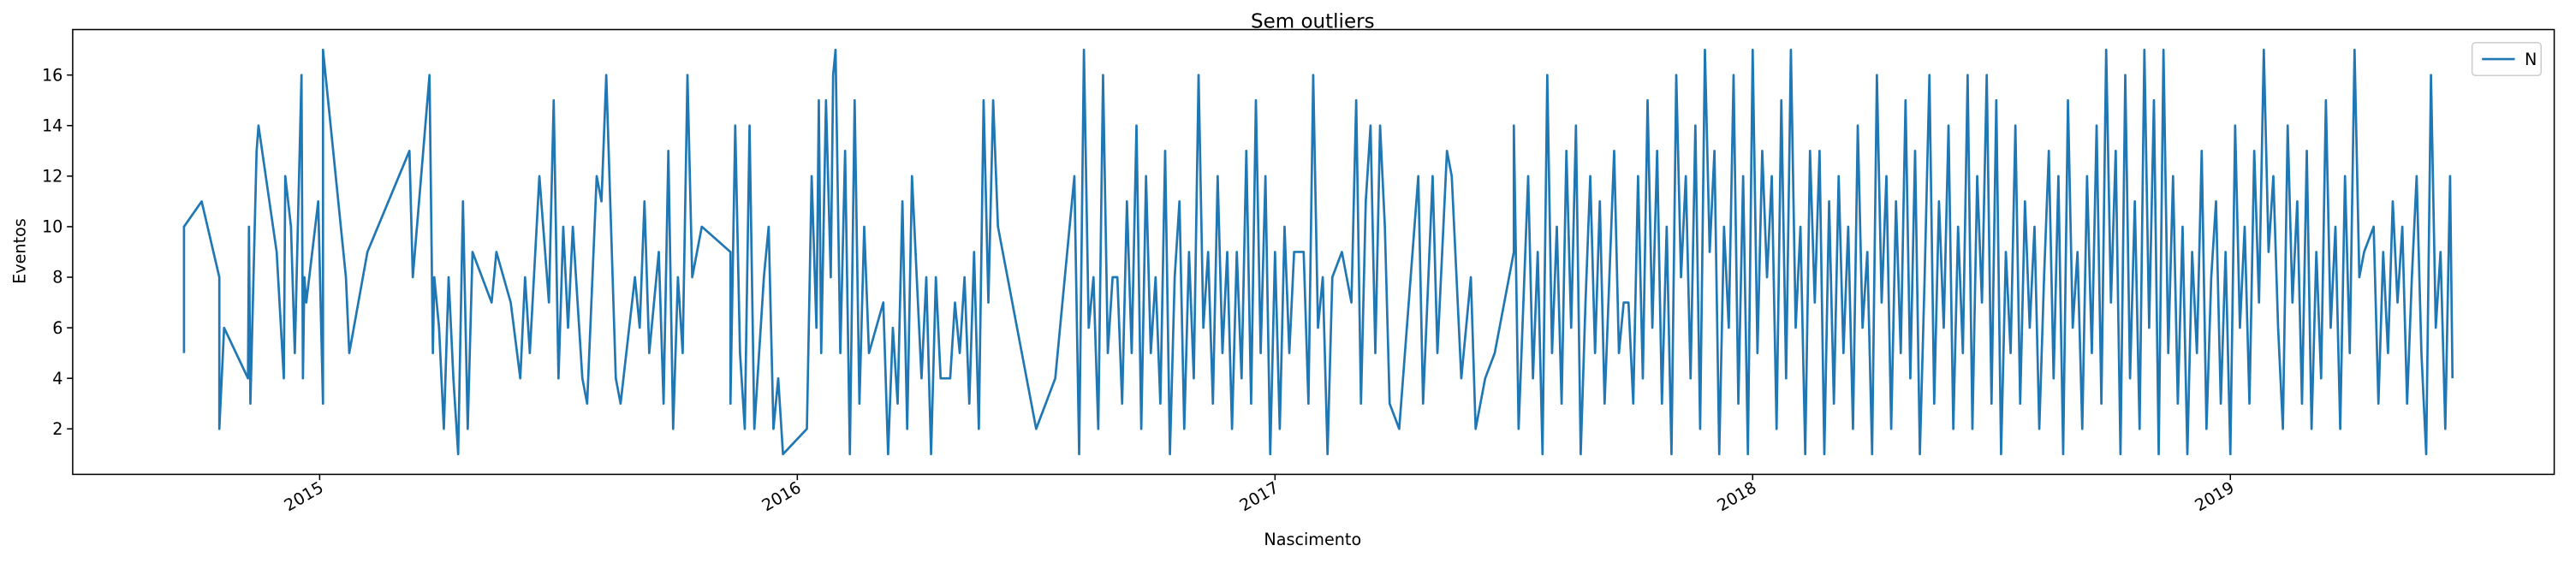  I want to click on legend-label: N, so click(2531, 59).